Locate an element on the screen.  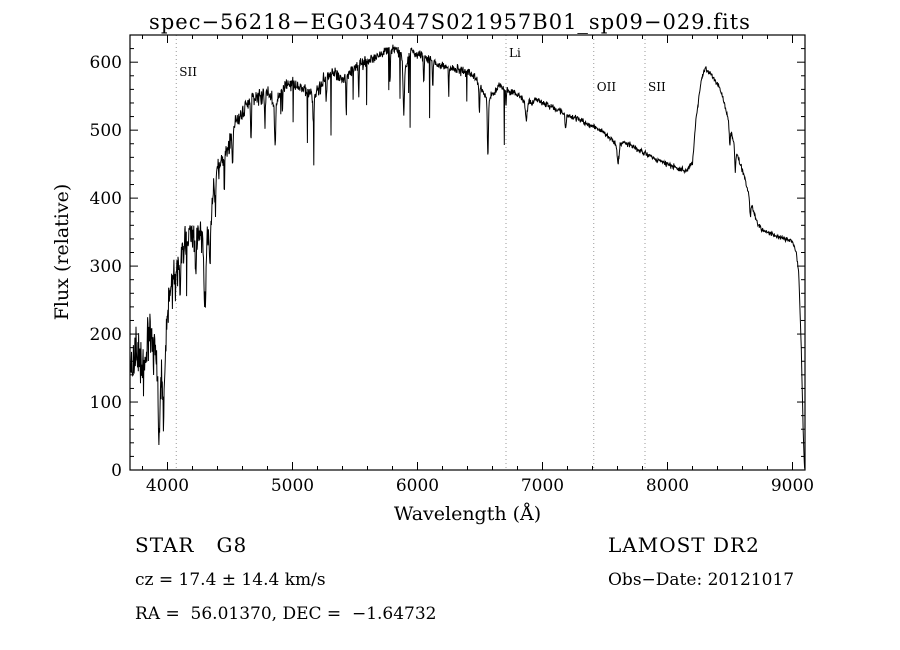
y-tick-label: 400 is located at coordinates (106, 199).